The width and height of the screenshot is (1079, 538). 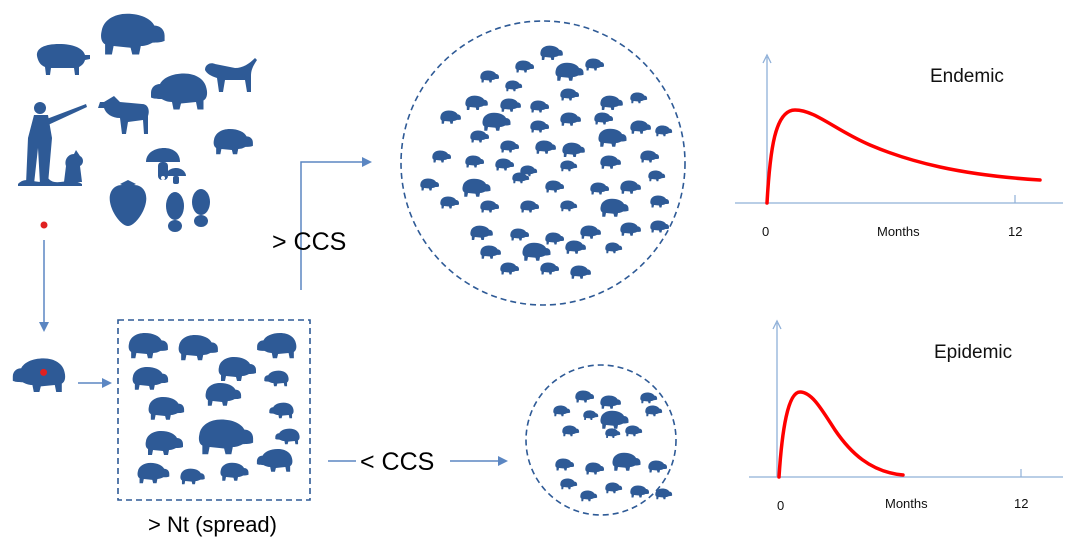 What do you see at coordinates (546, 162) in the screenshot?
I see `big-herd` at bounding box center [546, 162].